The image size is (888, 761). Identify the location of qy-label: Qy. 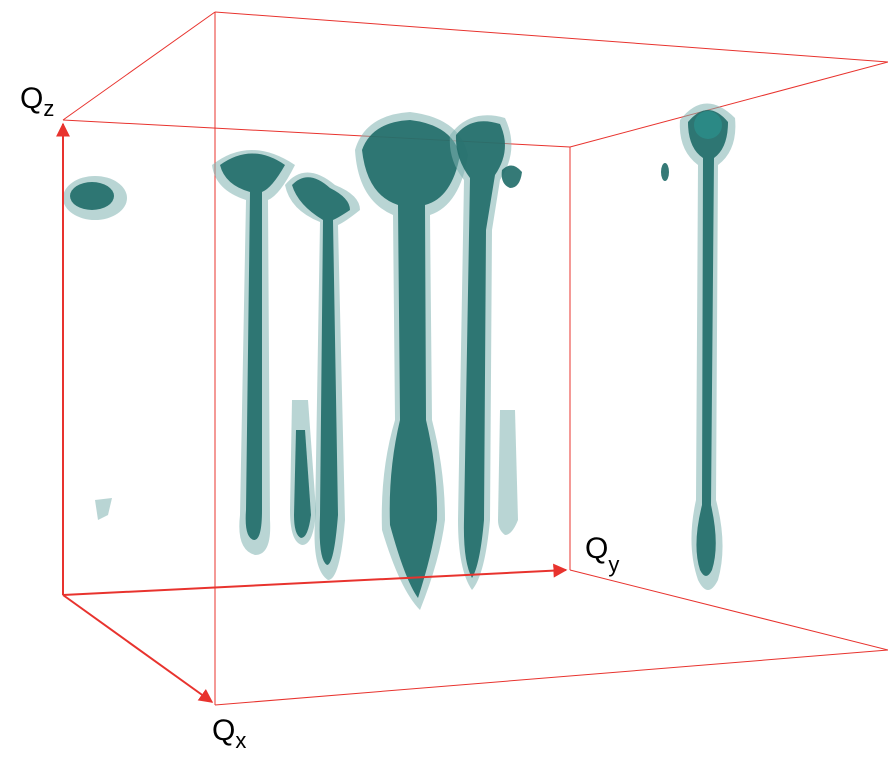
(602, 554).